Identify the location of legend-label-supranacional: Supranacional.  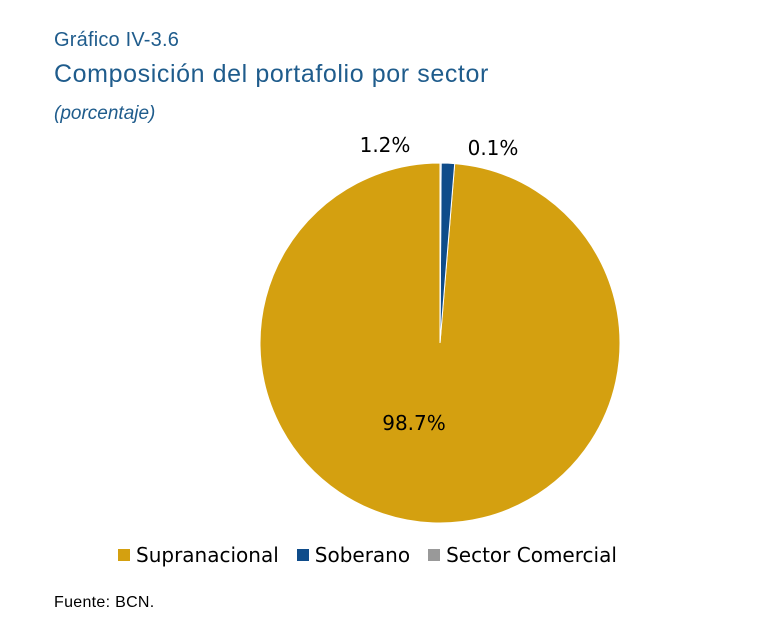
(207, 555).